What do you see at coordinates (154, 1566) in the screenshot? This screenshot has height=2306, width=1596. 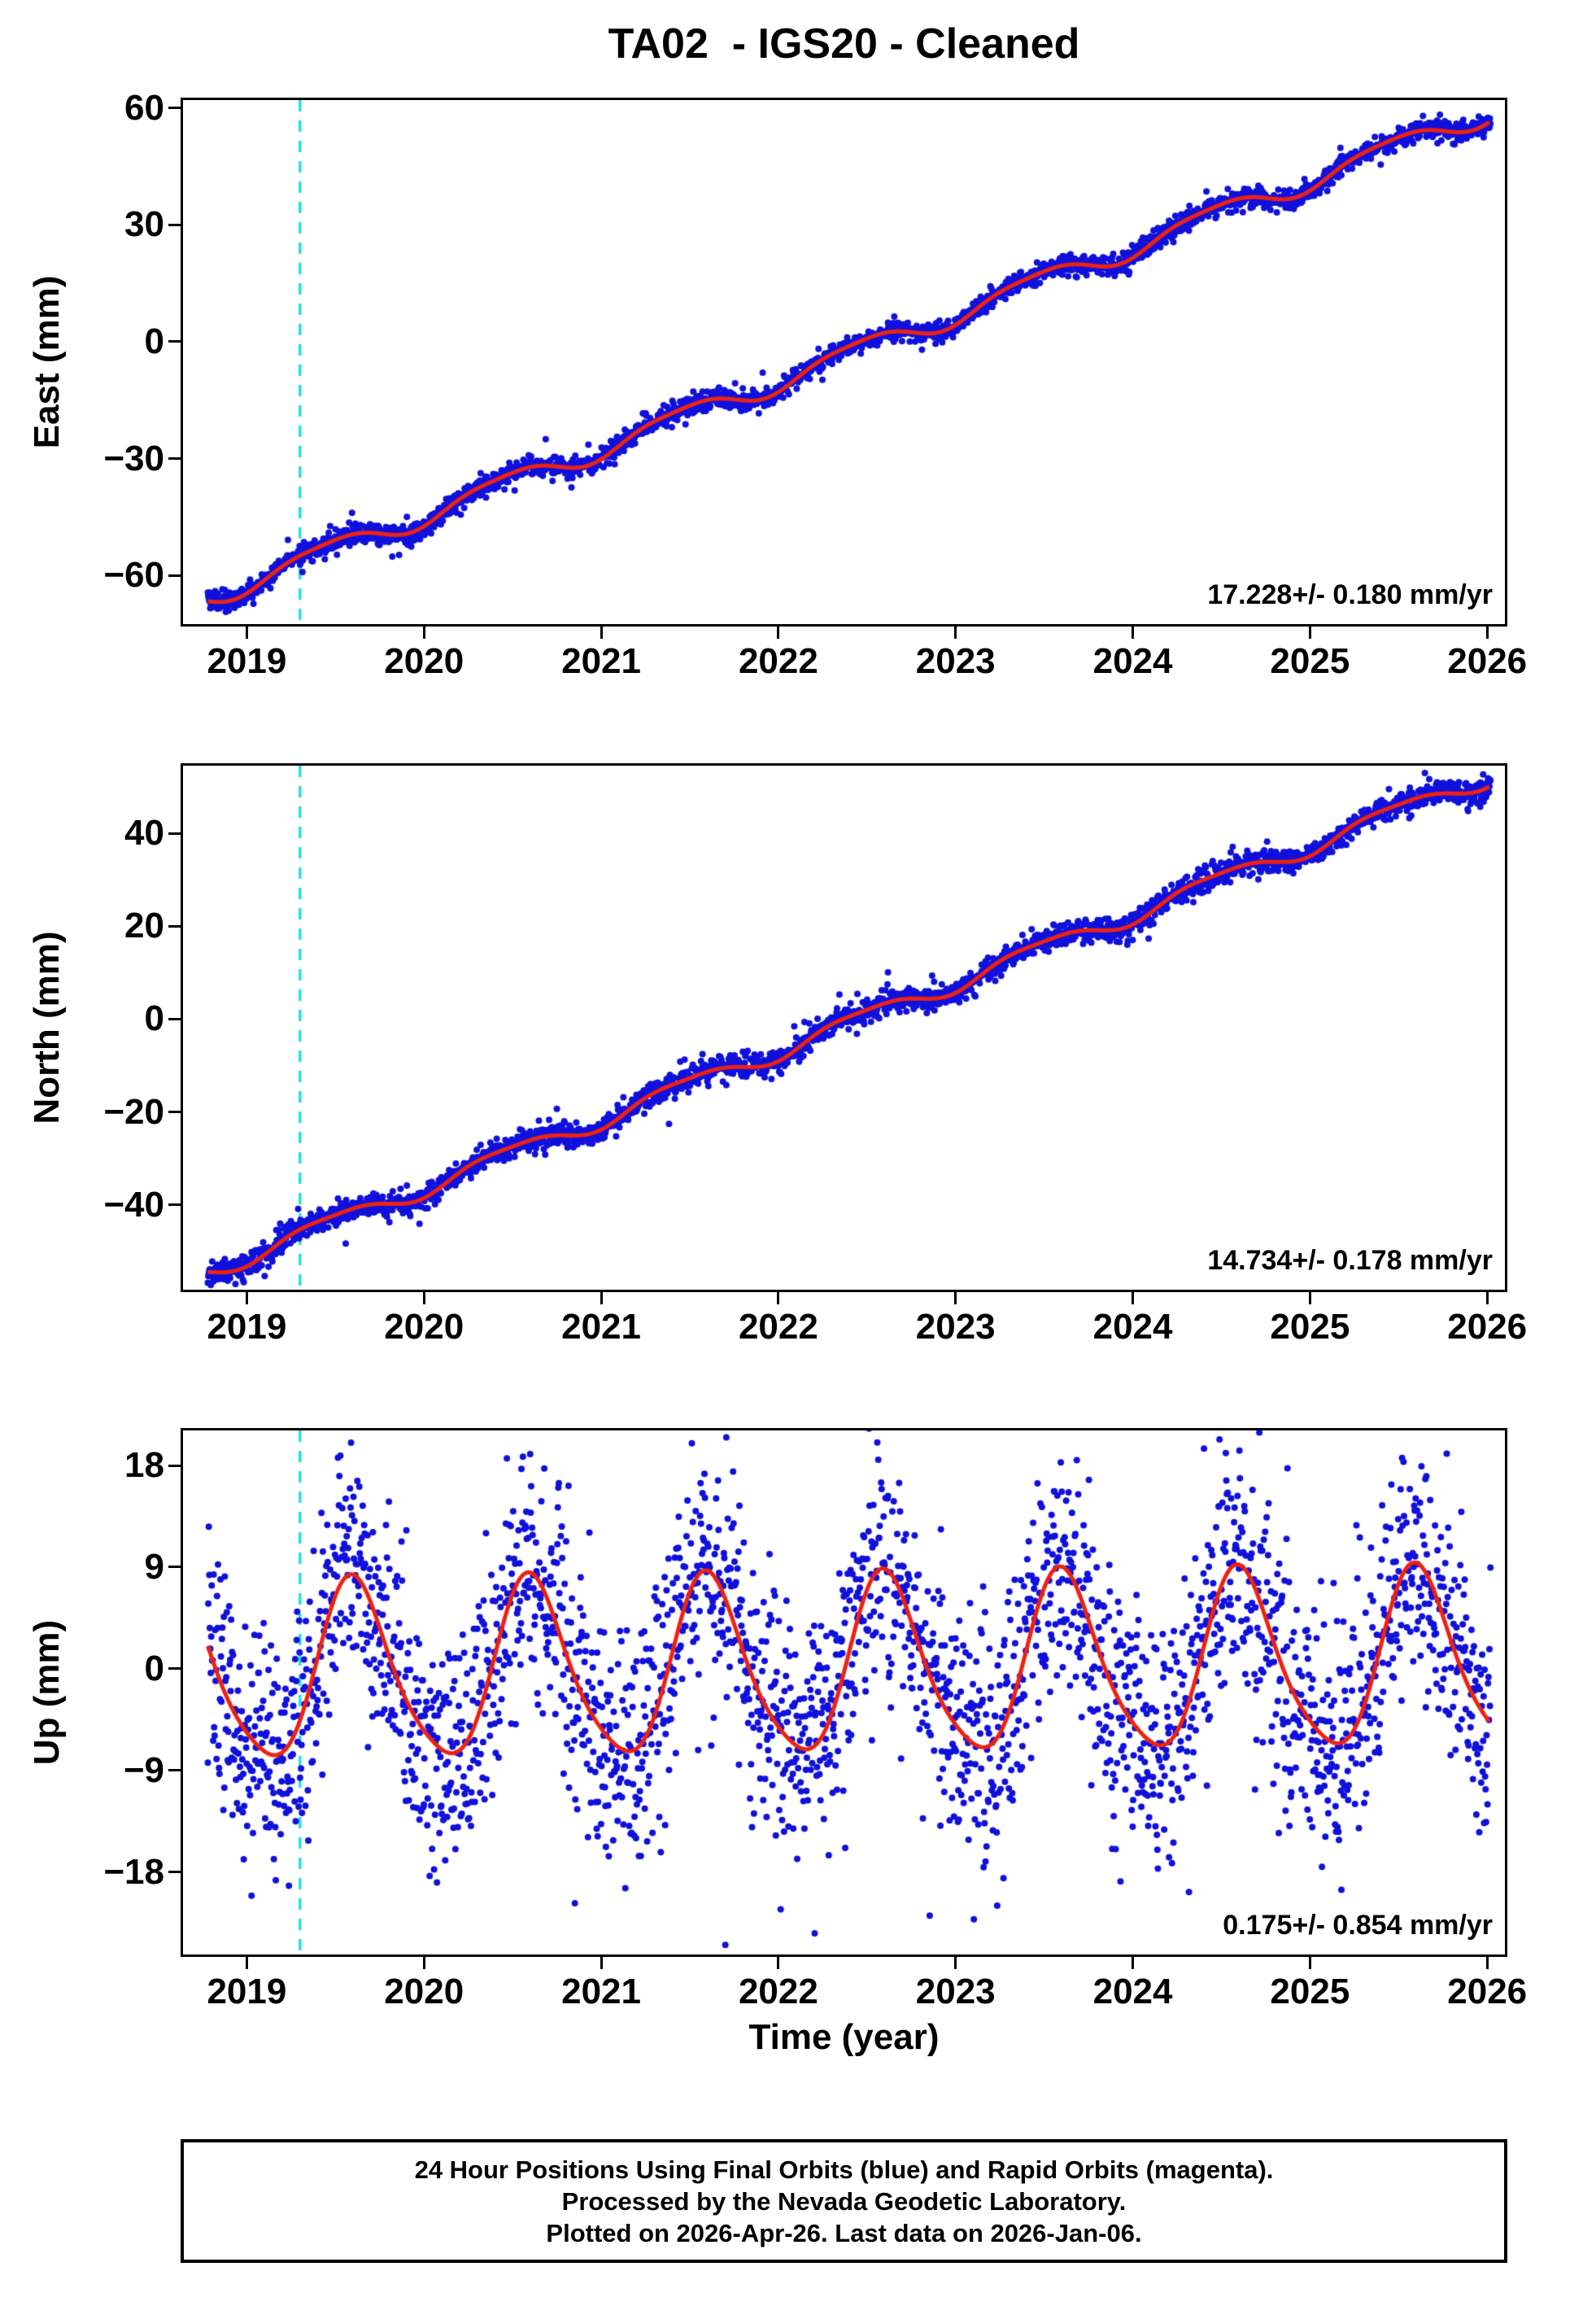 I see `y-tick-label: 9` at bounding box center [154, 1566].